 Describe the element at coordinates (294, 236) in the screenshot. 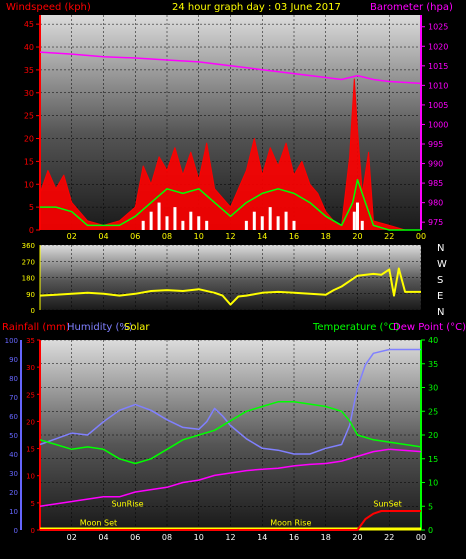

I see `wind-x-tick-label: 16` at that location.